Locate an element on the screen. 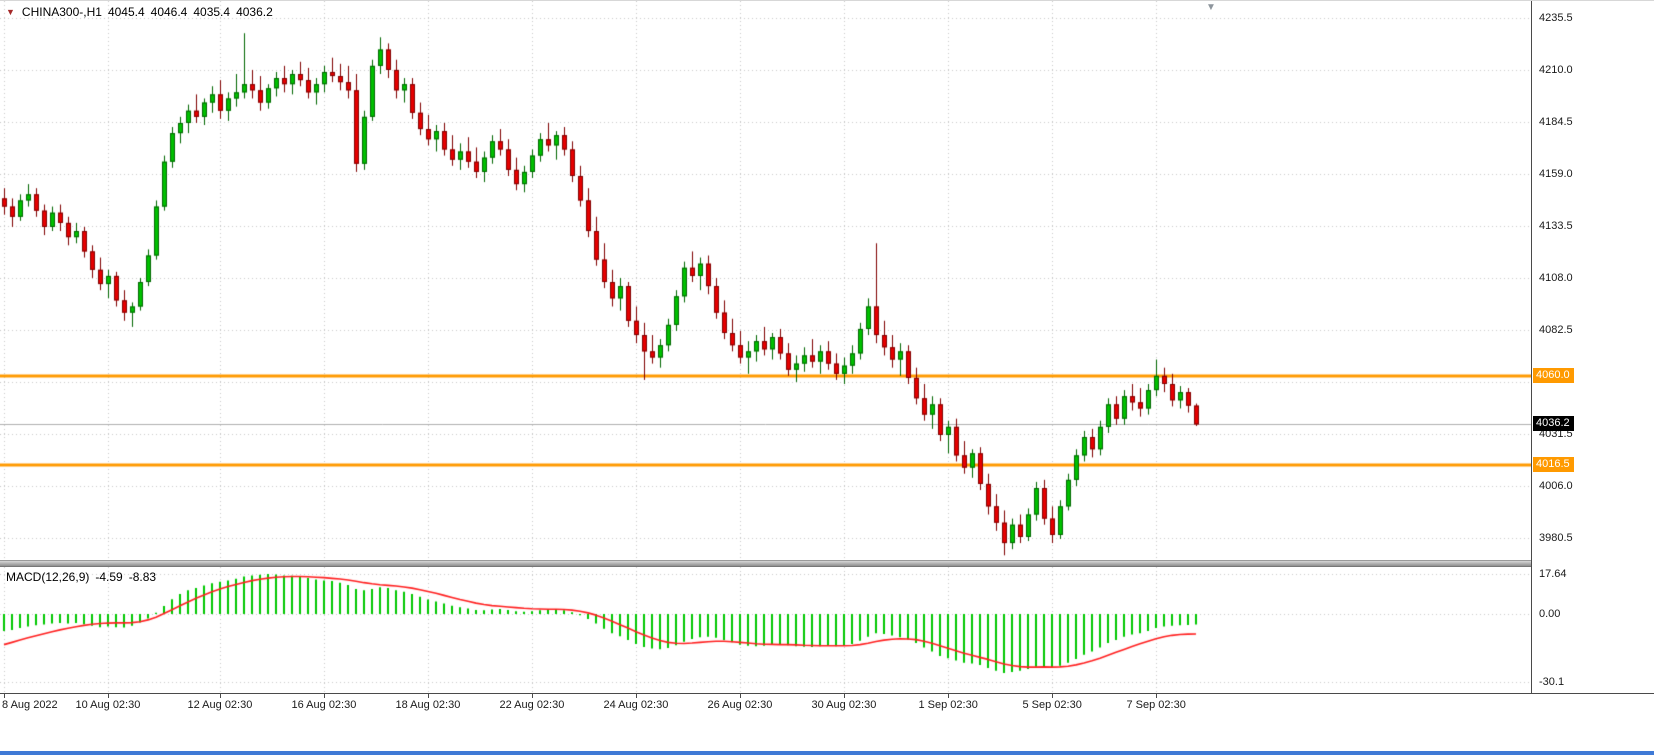 The width and height of the screenshot is (1654, 755). time-axis-label: 16 Aug 02:30 is located at coordinates (324, 705).